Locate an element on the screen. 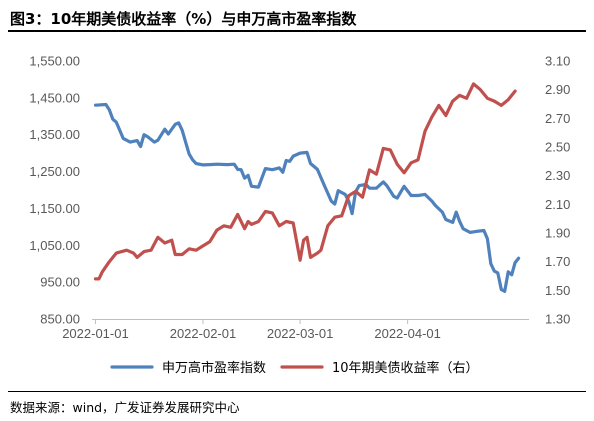 This screenshot has width=594, height=421. y-right-tick-label: 2.90 is located at coordinates (557, 89).